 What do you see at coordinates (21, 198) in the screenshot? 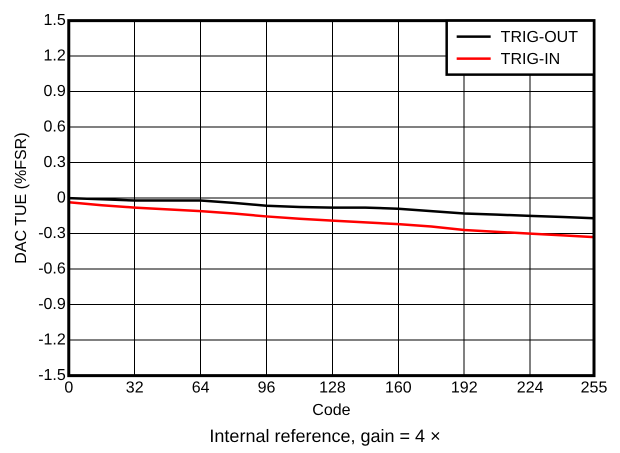
I see `y-axis-title: DAC TUE (%FSR)` at bounding box center [21, 198].